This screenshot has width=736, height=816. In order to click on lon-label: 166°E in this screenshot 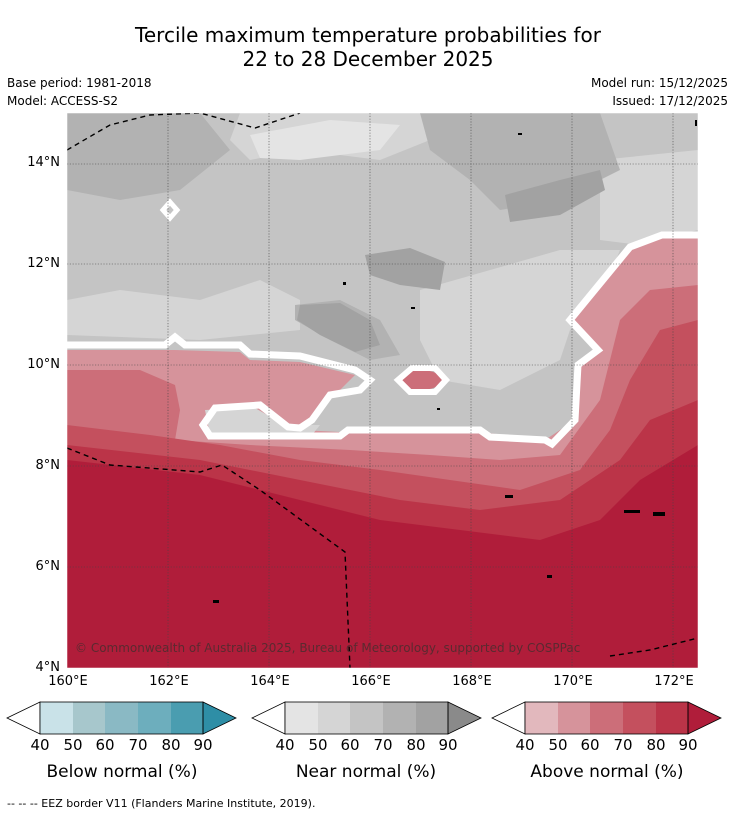, I will do `click(371, 681)`.